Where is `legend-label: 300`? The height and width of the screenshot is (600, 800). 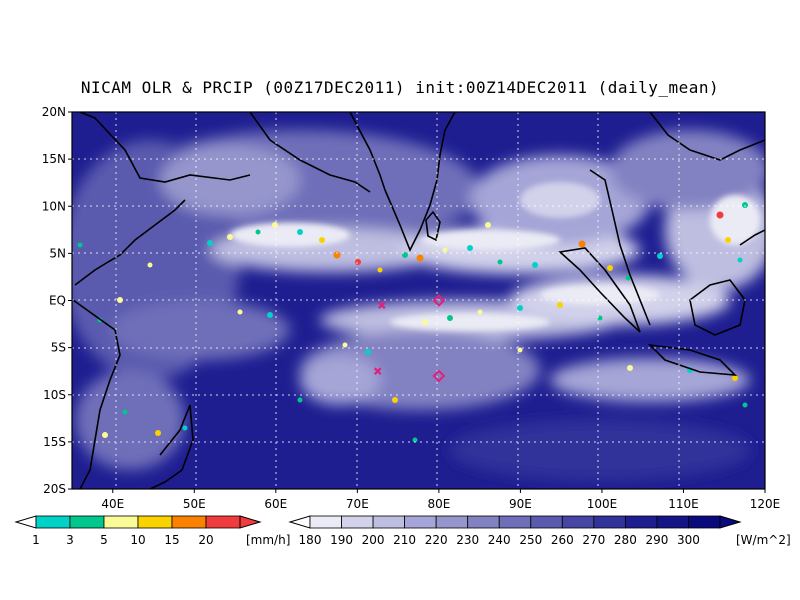 legend-label: 300 is located at coordinates (688, 540).